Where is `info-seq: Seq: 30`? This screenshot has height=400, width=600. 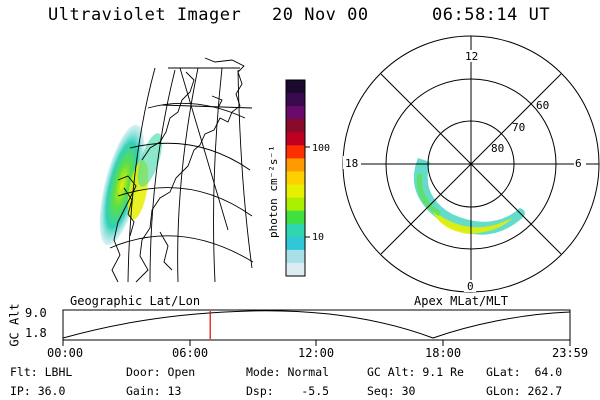
info-seq: Seq: 30 is located at coordinates (391, 391).